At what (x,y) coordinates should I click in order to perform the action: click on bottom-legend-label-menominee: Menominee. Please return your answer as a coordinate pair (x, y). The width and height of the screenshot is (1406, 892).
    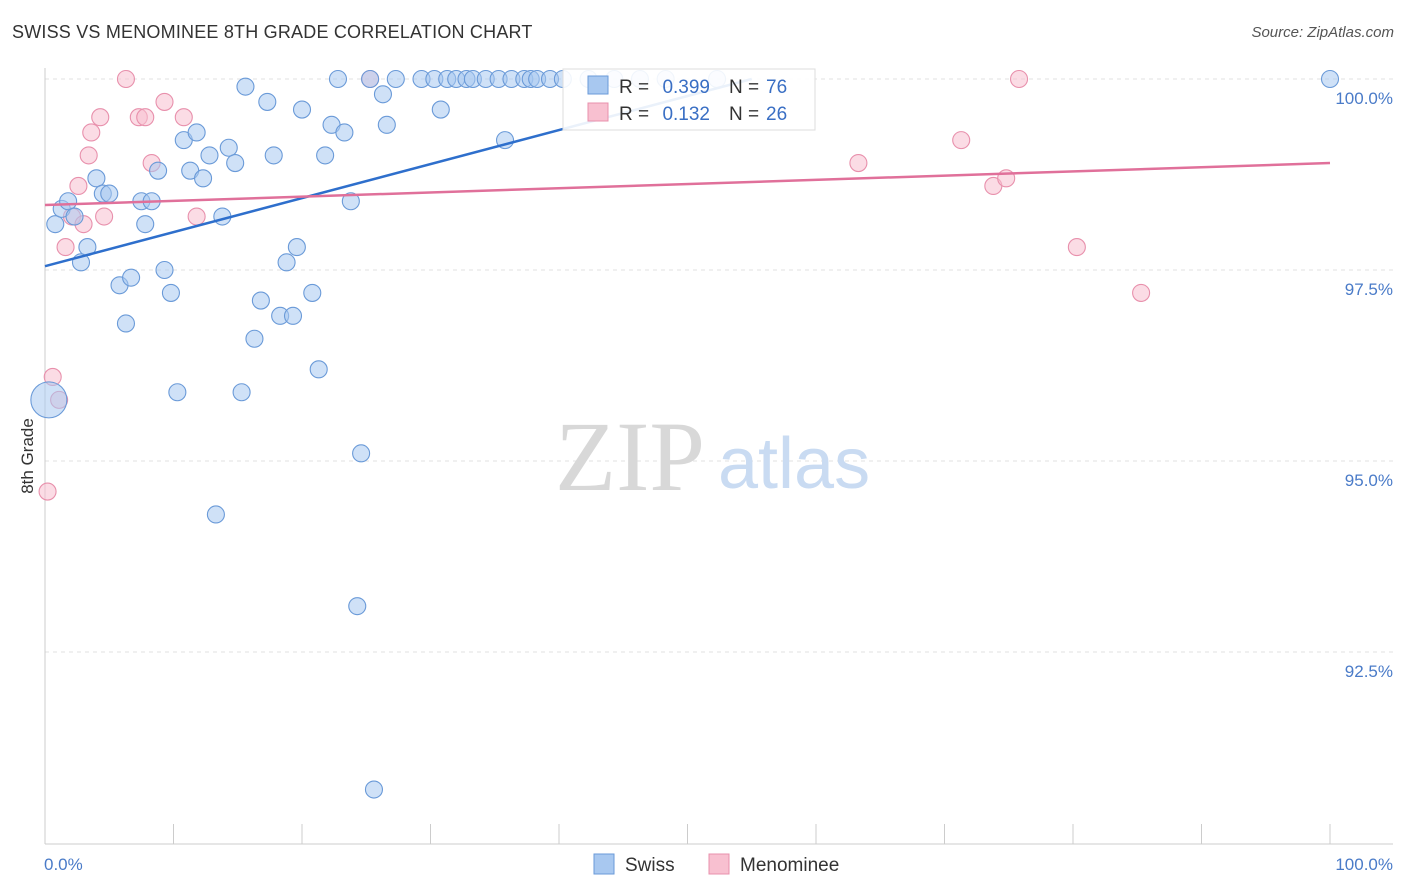
    Looking at the image, I should click on (789, 865).